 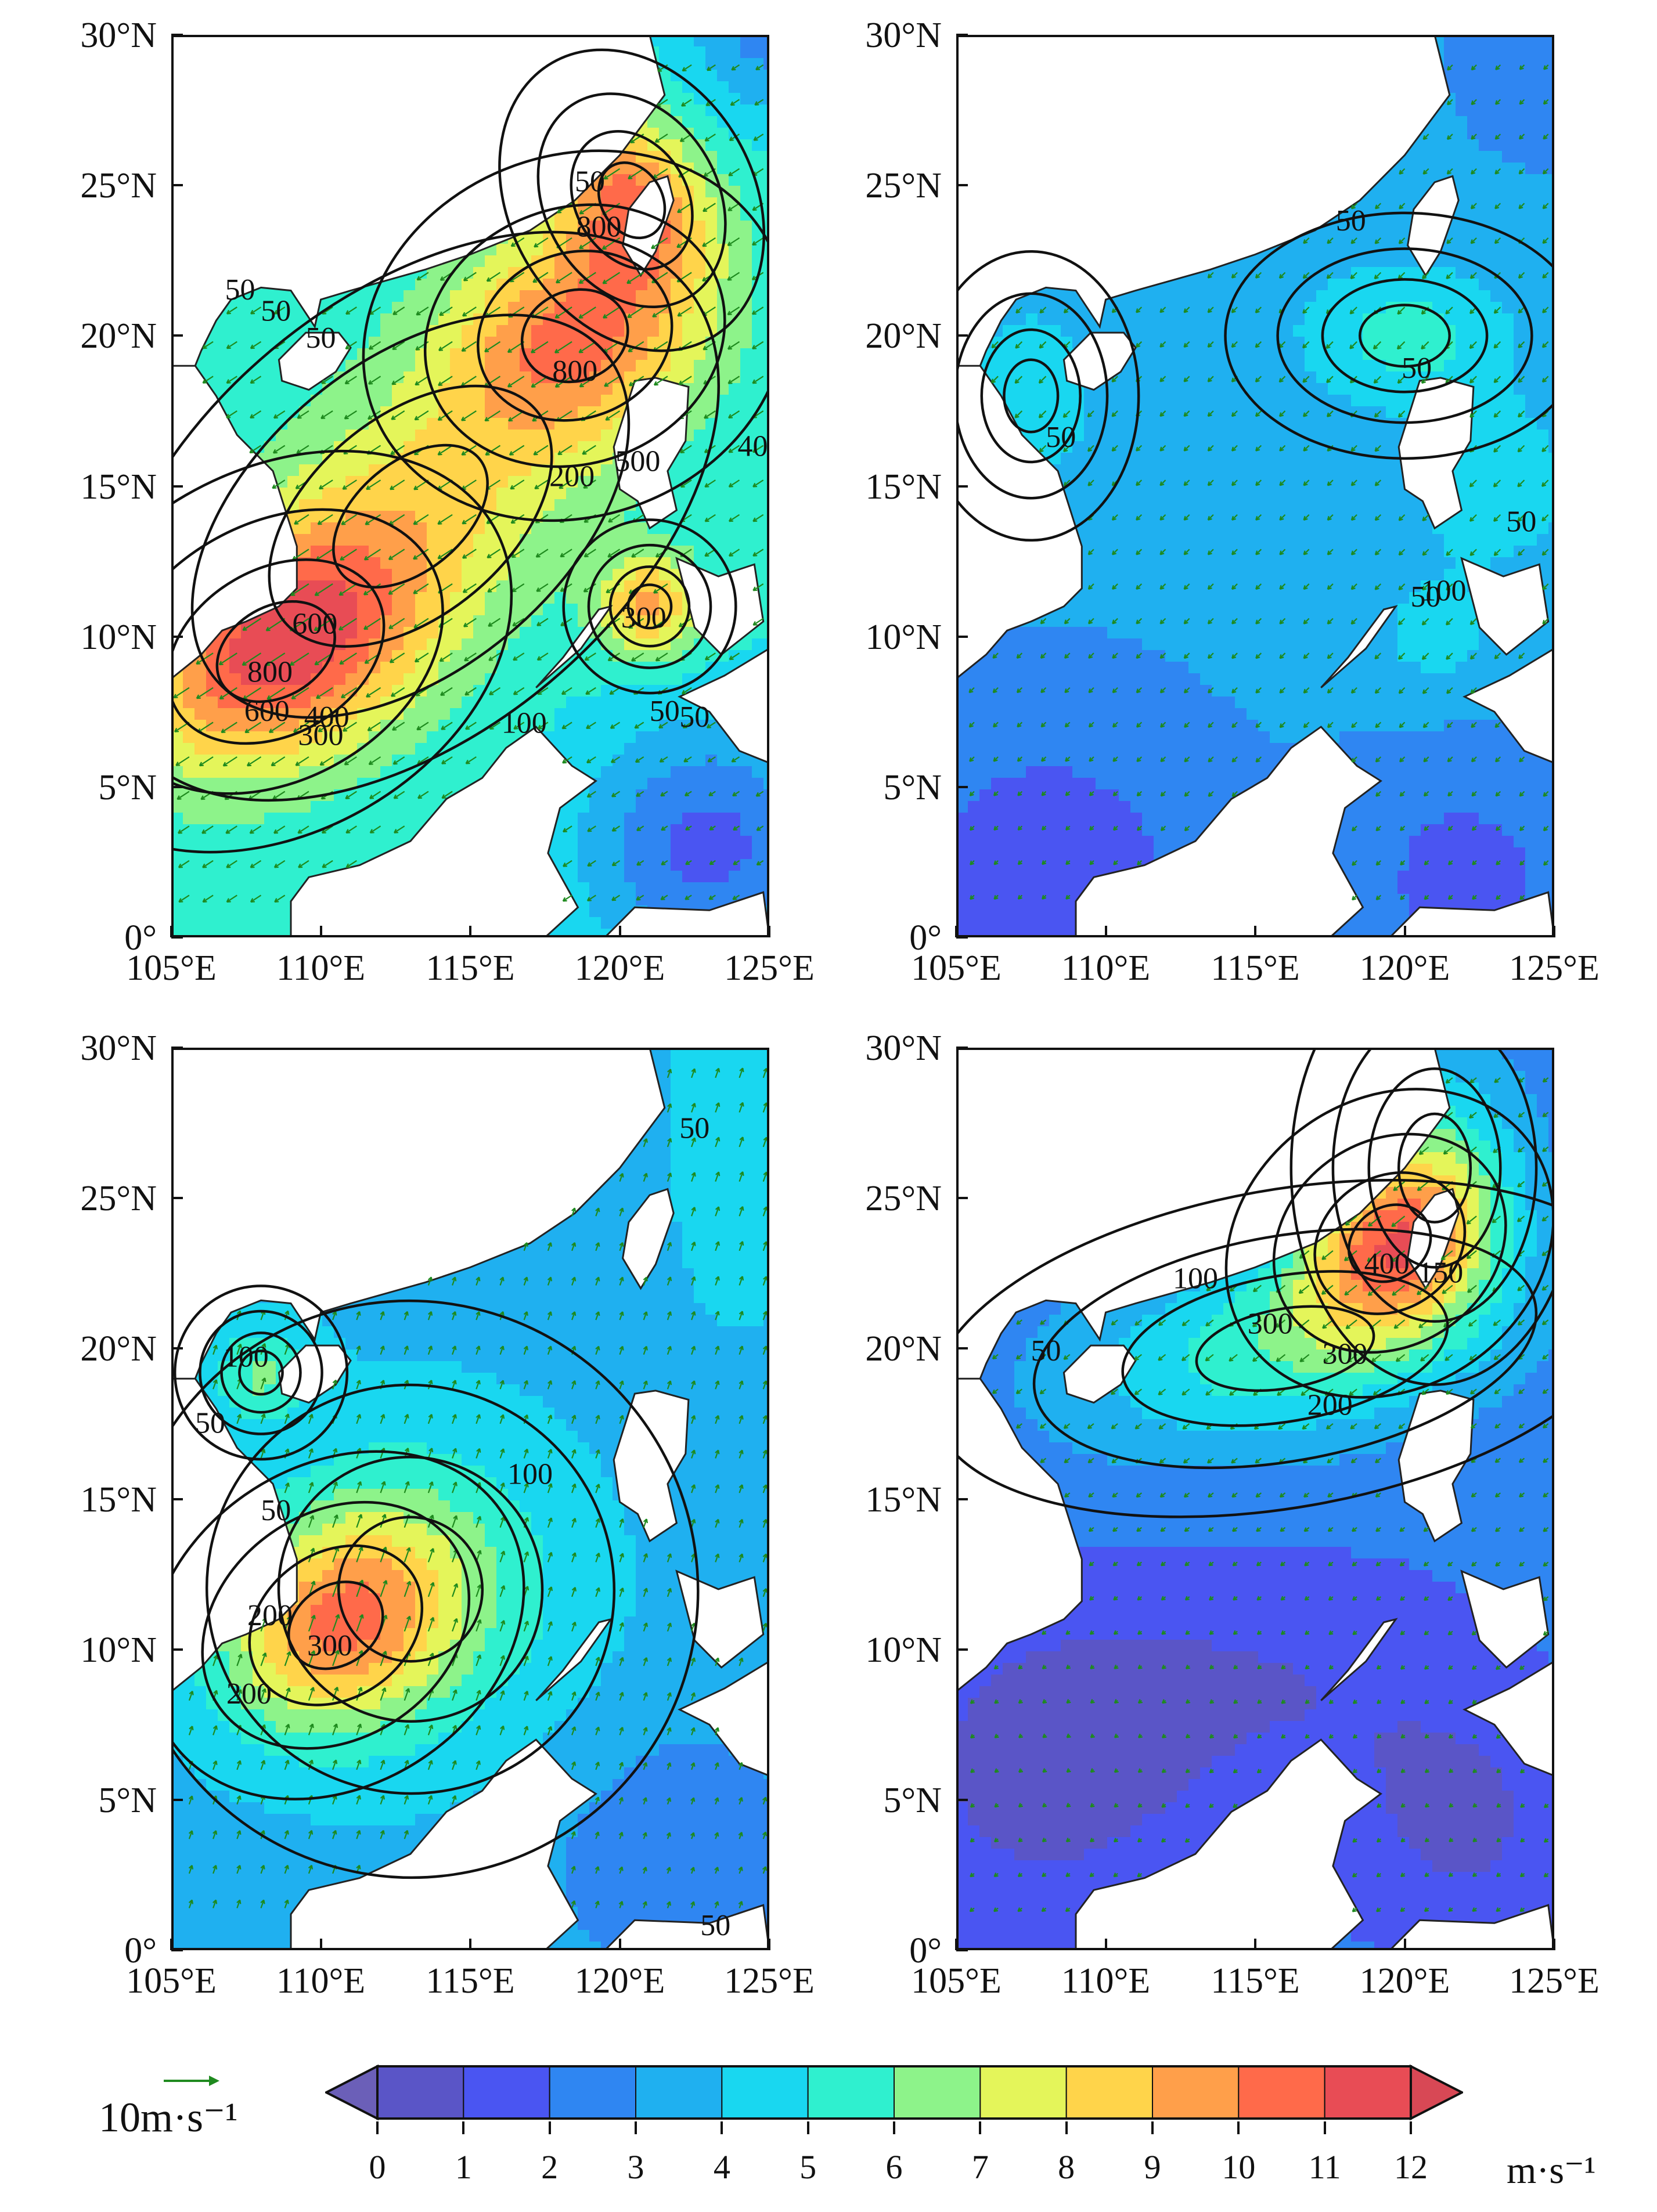 I want to click on reference-arrow-icon, so click(x=191, y=2081).